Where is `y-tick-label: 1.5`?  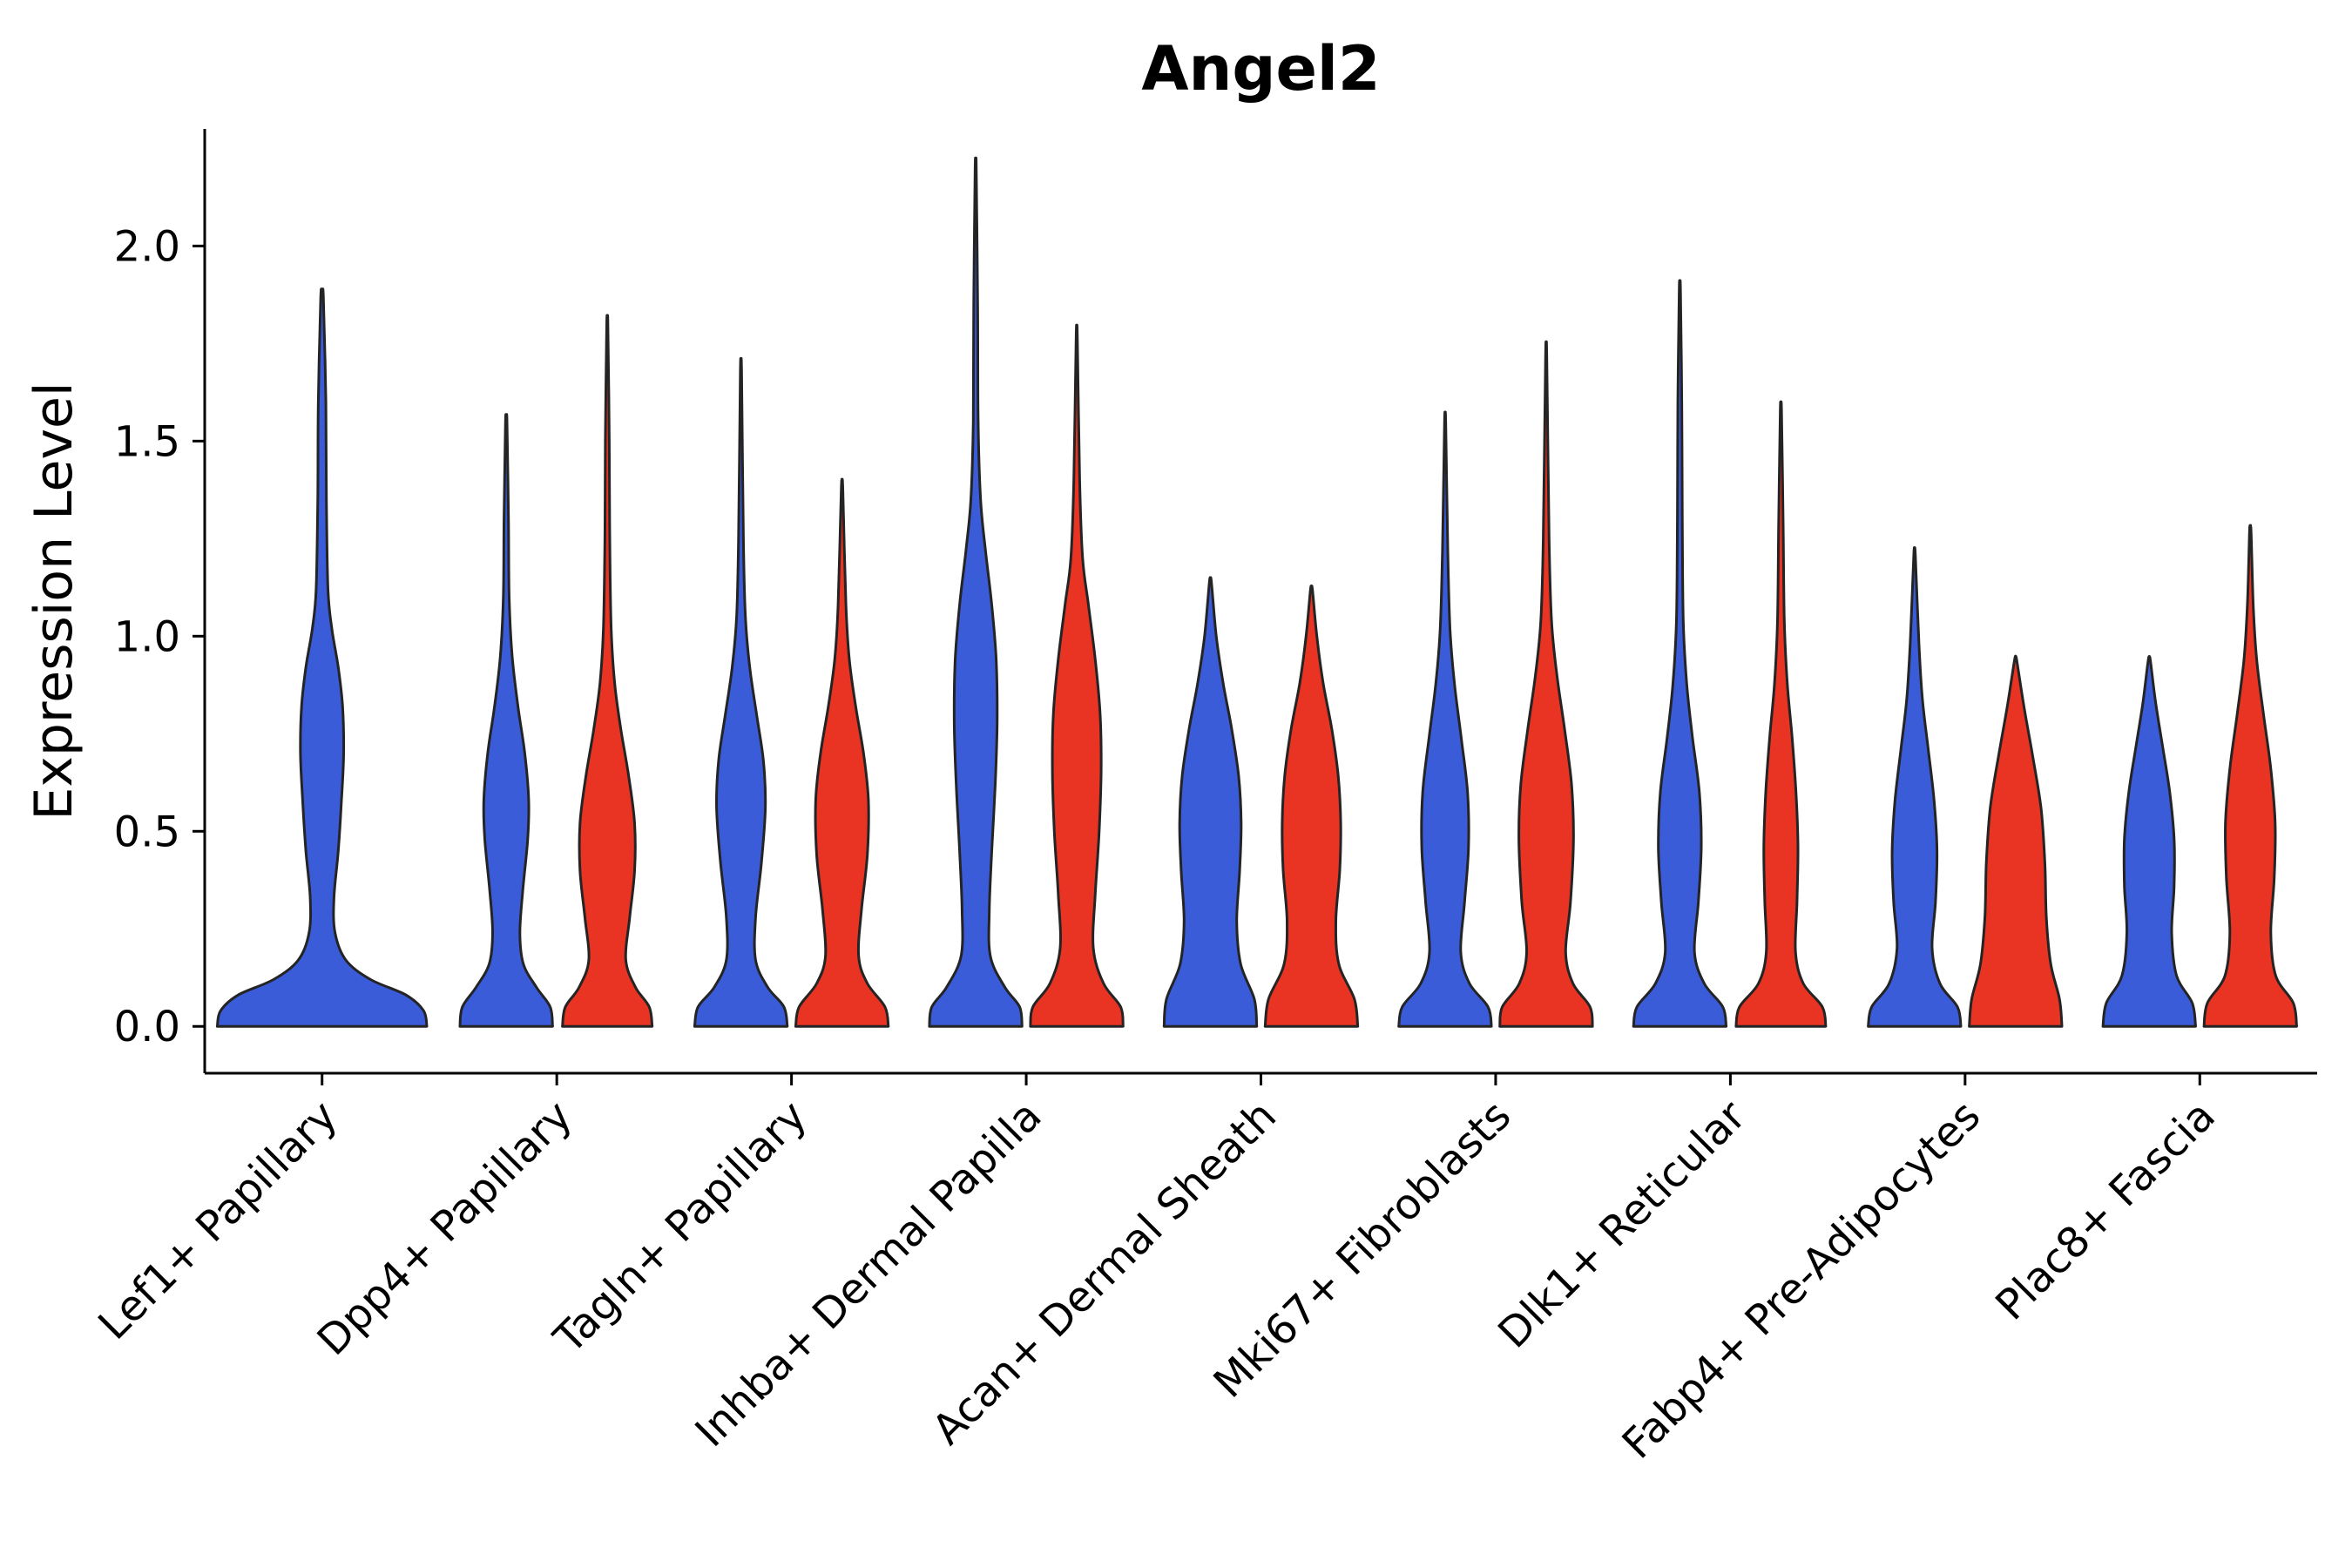
y-tick-label: 1.5 is located at coordinates (147, 442).